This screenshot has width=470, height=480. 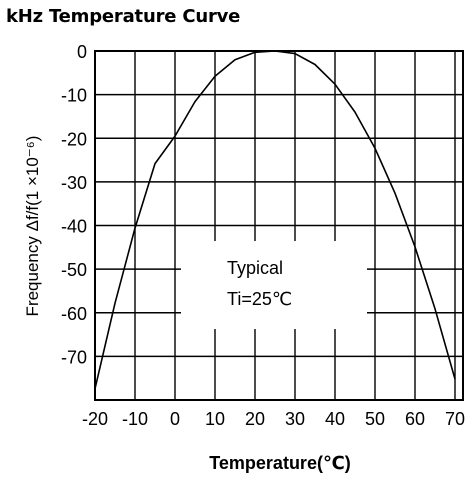 I want to click on y-tick-label: -70, so click(x=74, y=357).